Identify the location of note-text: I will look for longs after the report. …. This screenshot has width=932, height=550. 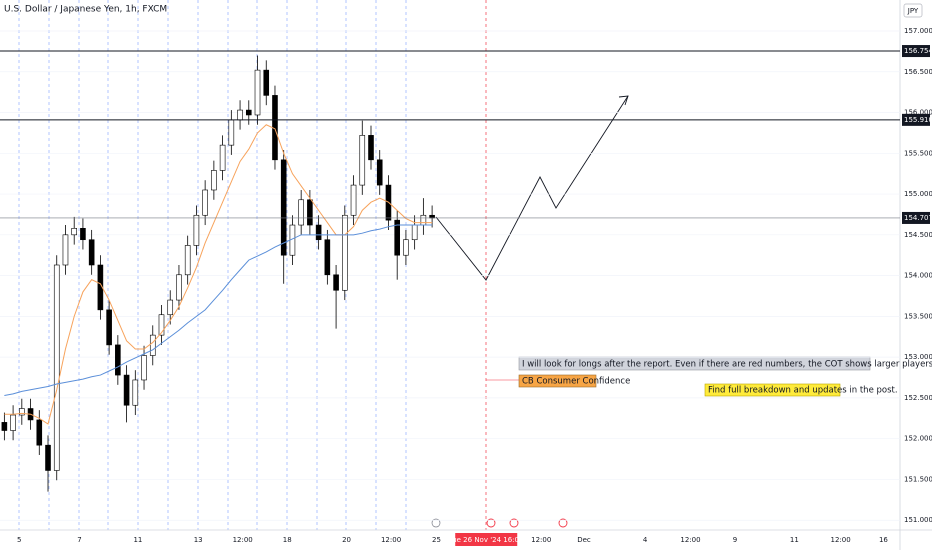
(727, 365).